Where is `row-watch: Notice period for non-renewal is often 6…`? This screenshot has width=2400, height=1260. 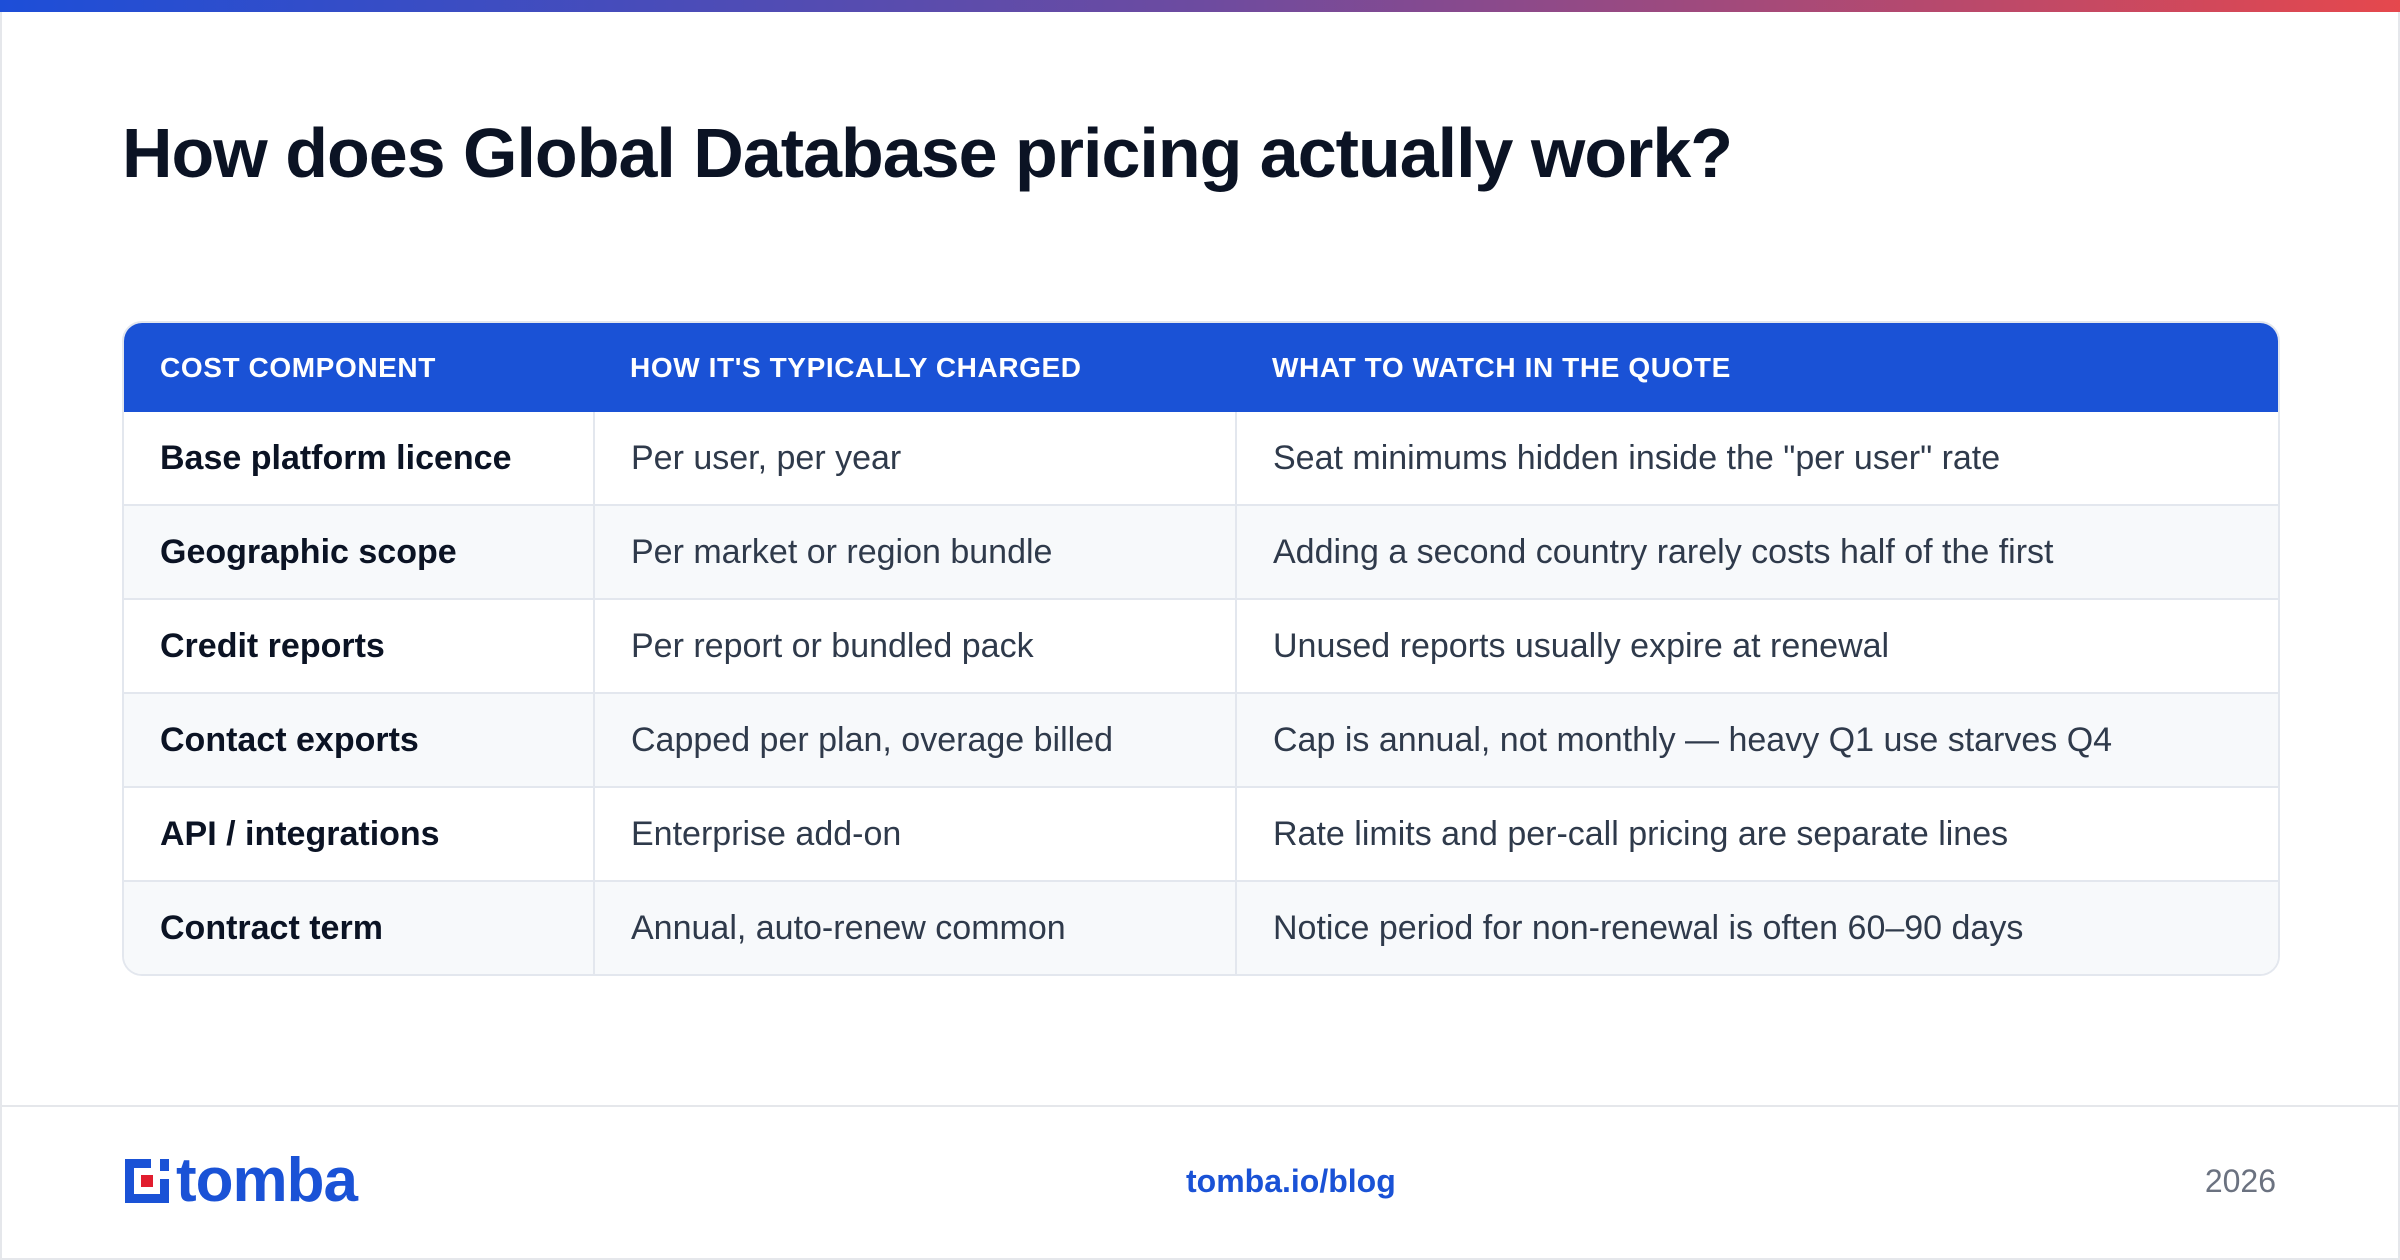 row-watch: Notice period for non-renewal is often 6… is located at coordinates (1756, 927).